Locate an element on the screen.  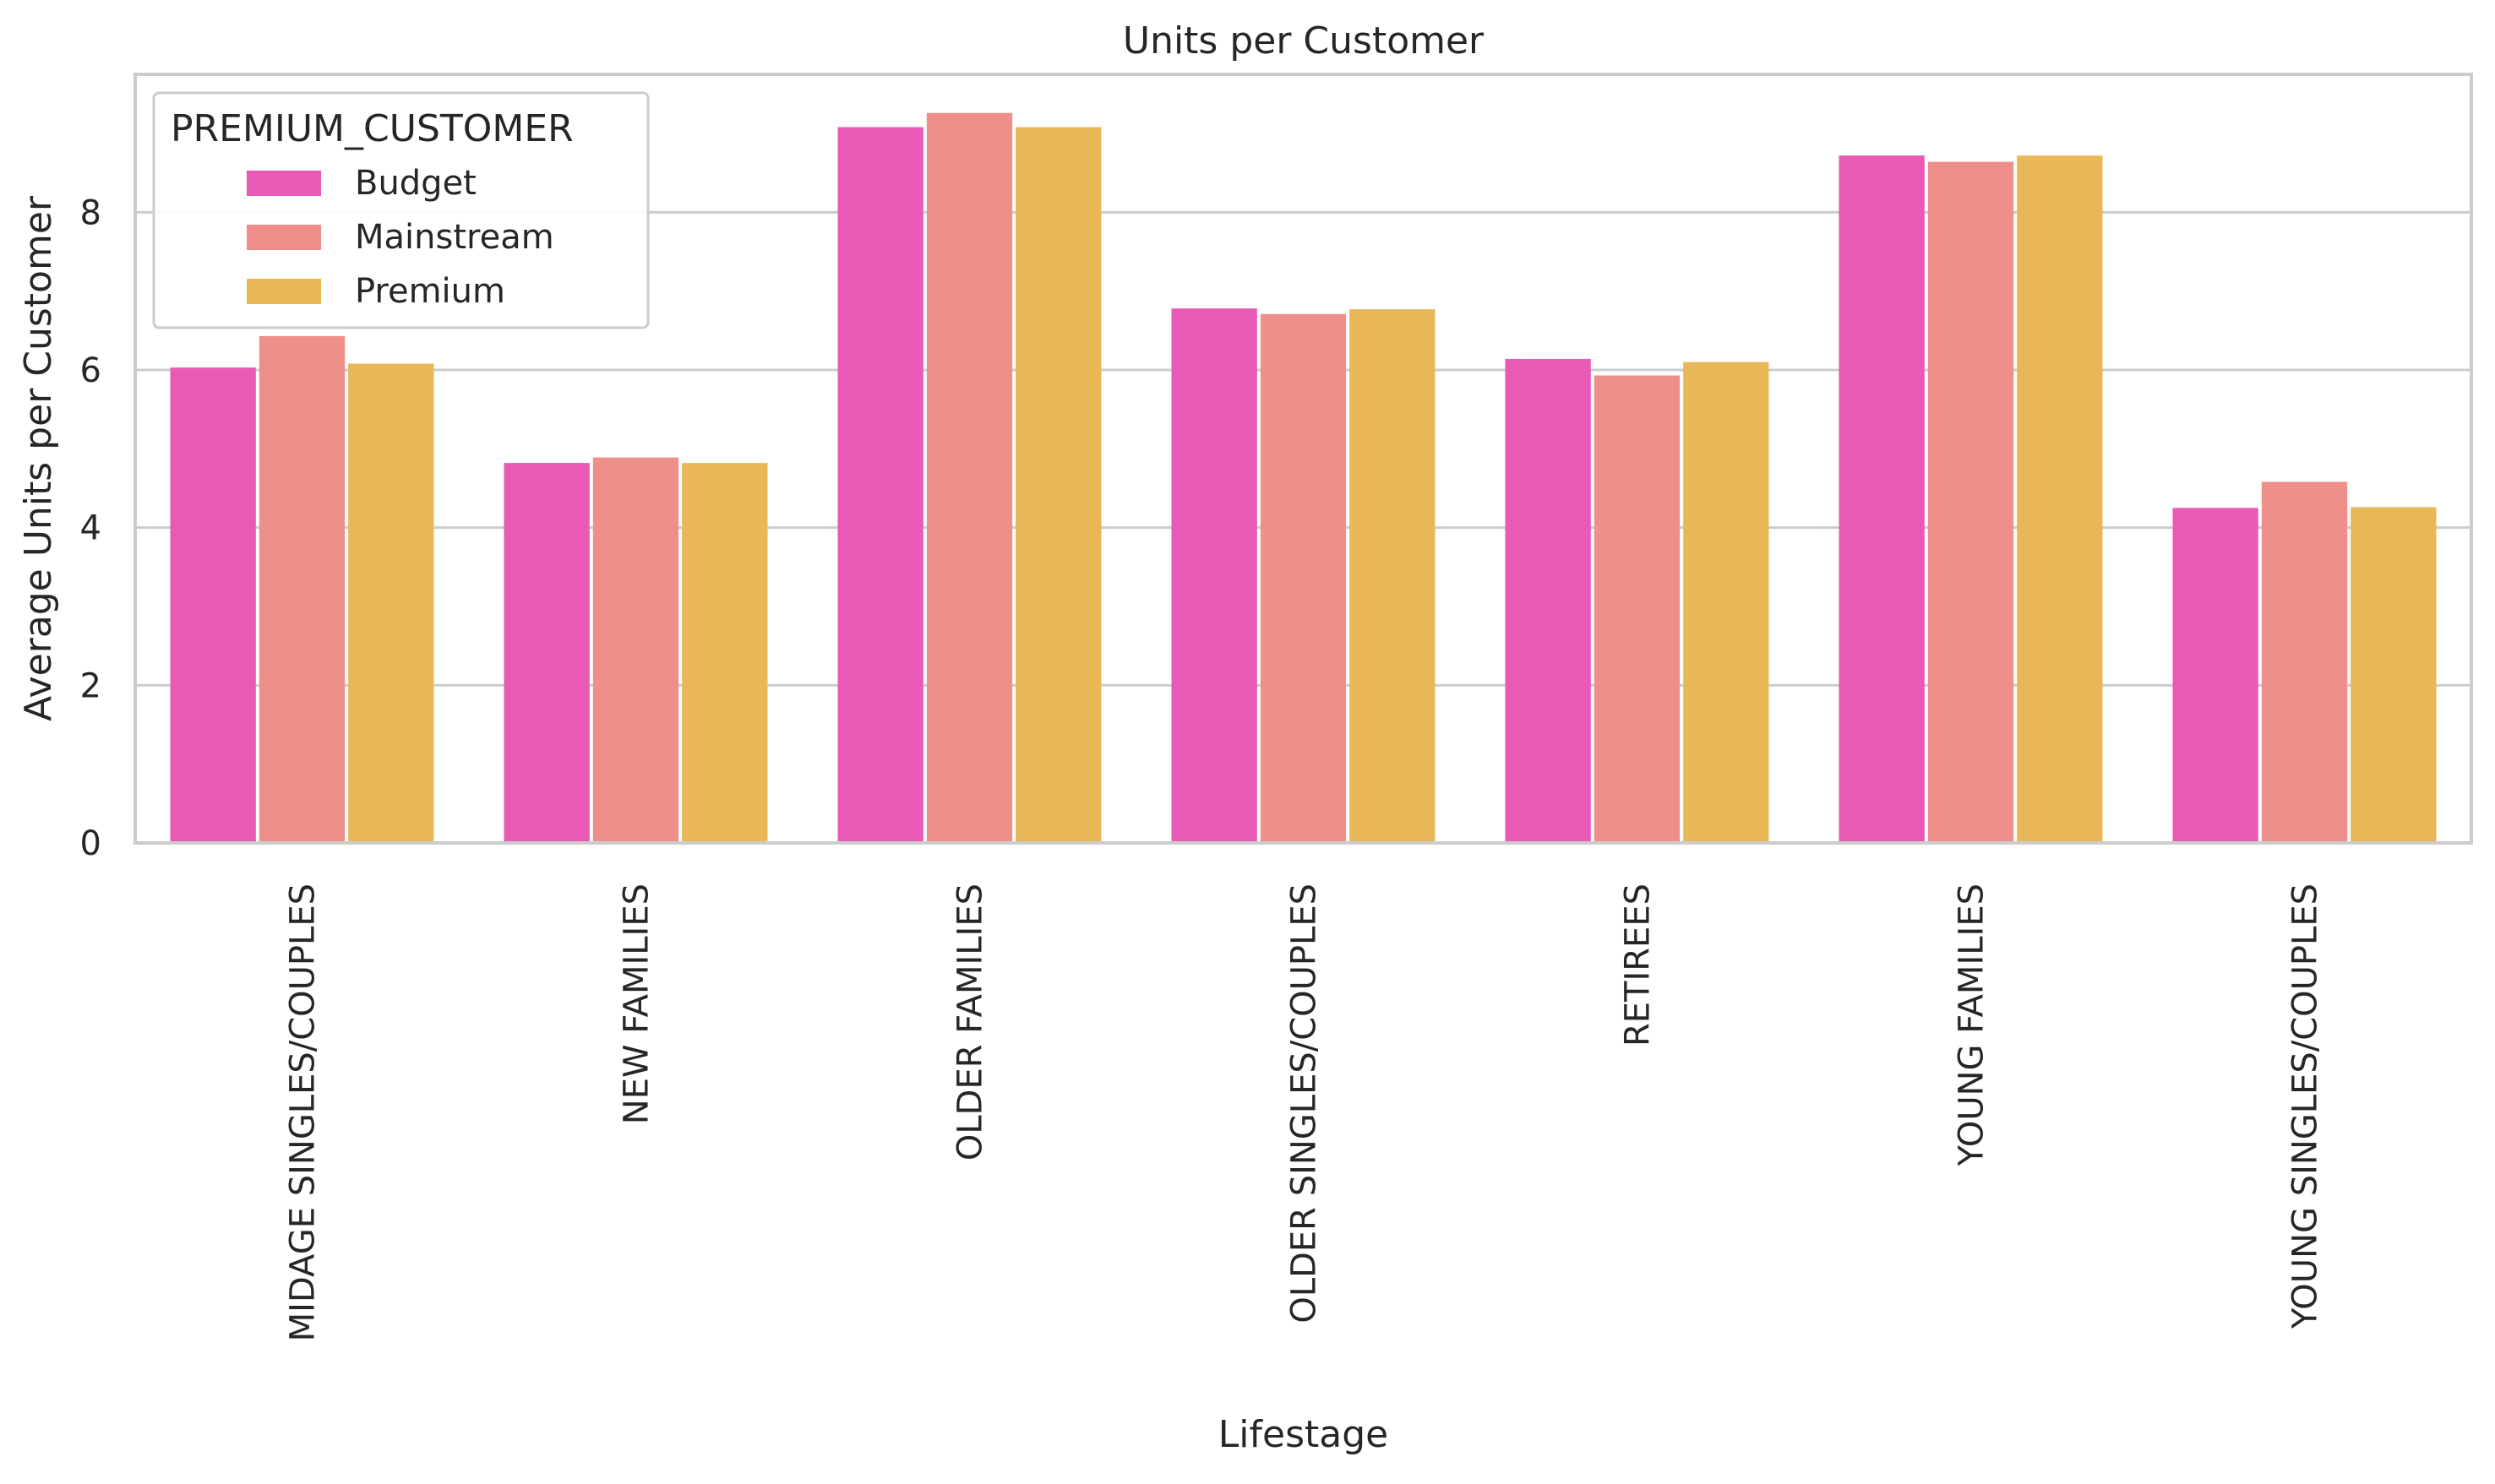
legend-box is located at coordinates (401, 210).